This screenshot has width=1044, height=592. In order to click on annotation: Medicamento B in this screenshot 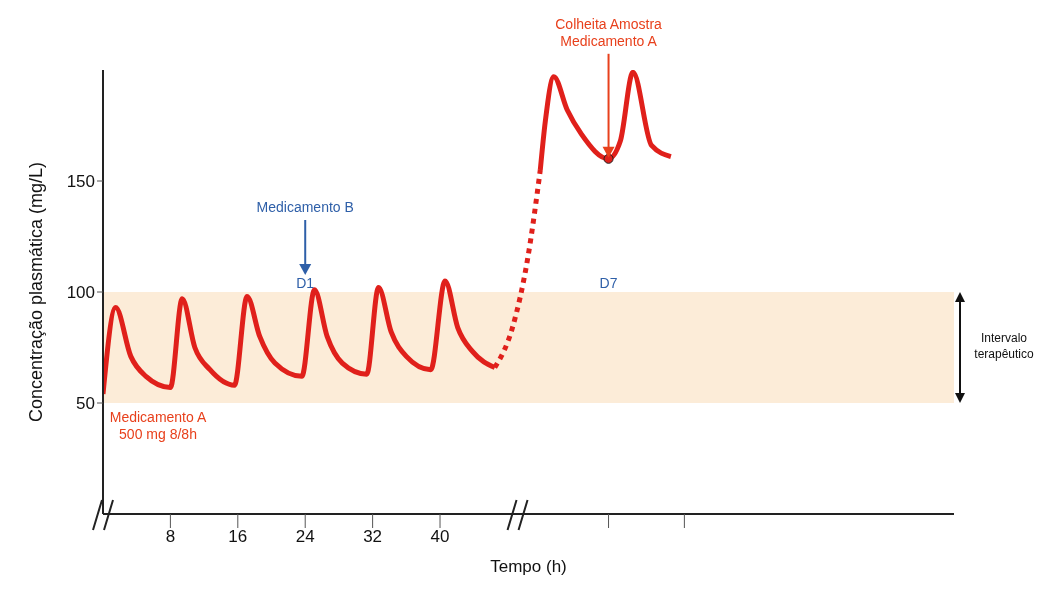, I will do `click(305, 207)`.